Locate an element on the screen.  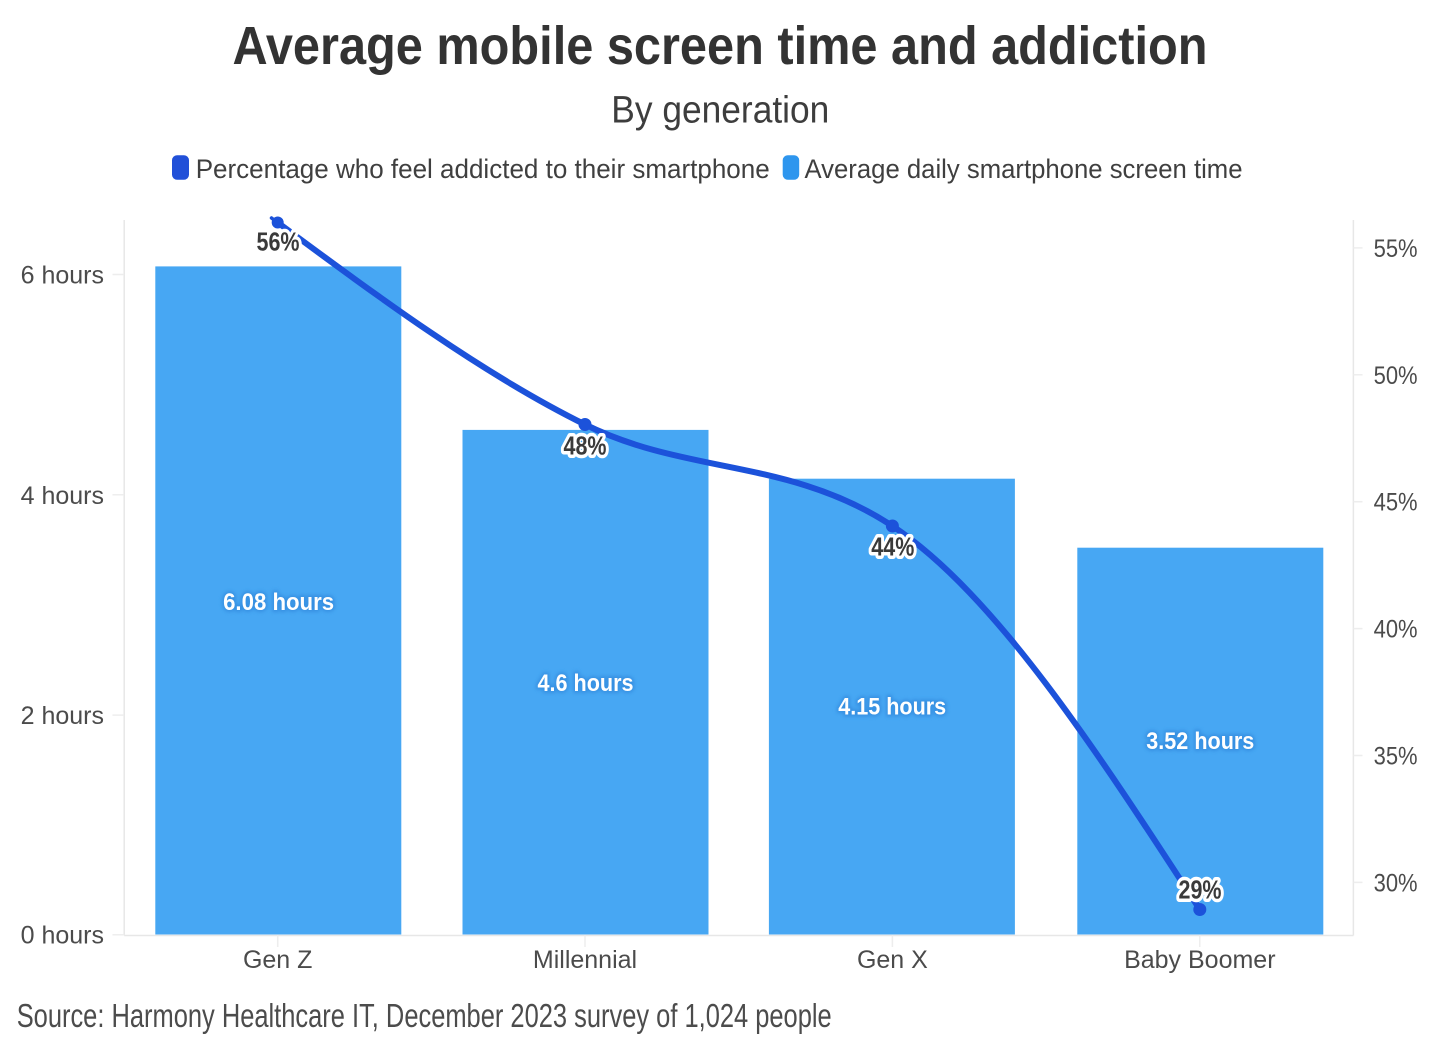
svg-text: 45% is located at coordinates (1396, 503).